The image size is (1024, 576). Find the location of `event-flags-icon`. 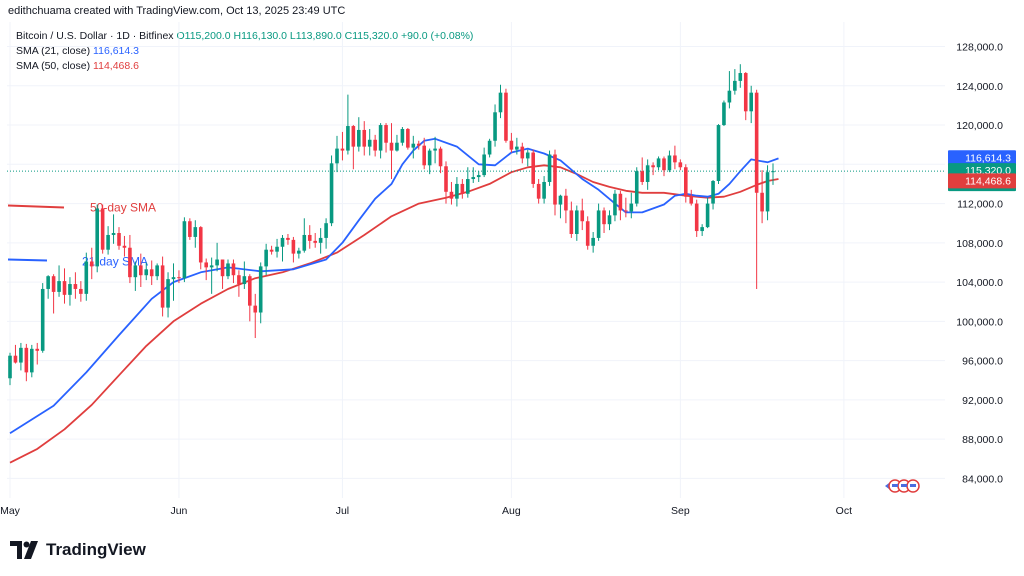

event-flags-icon is located at coordinates (902, 486).